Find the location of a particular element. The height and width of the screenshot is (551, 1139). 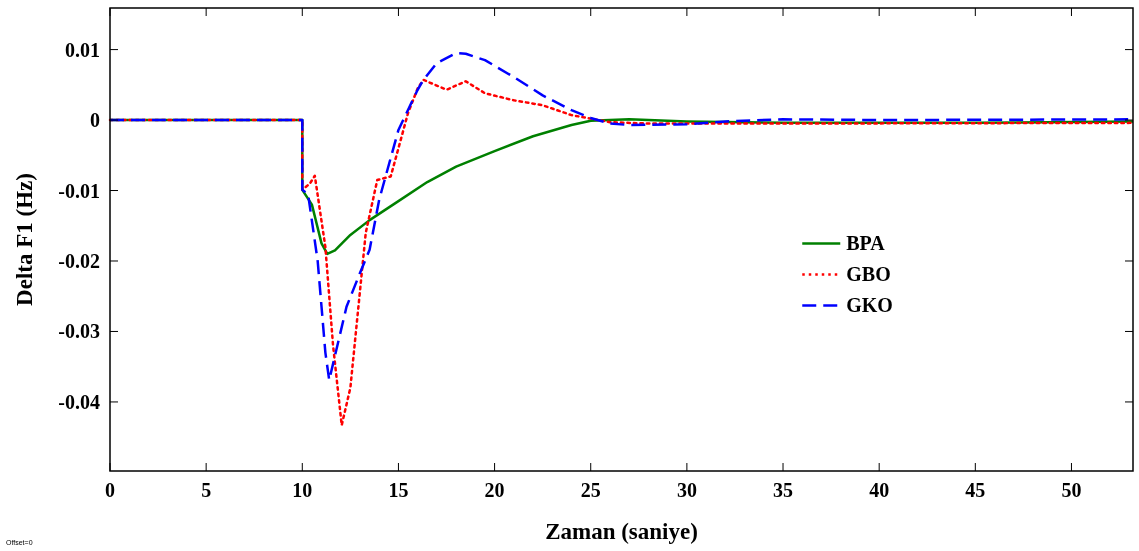

x-tick-label: 45 is located at coordinates (975, 490).